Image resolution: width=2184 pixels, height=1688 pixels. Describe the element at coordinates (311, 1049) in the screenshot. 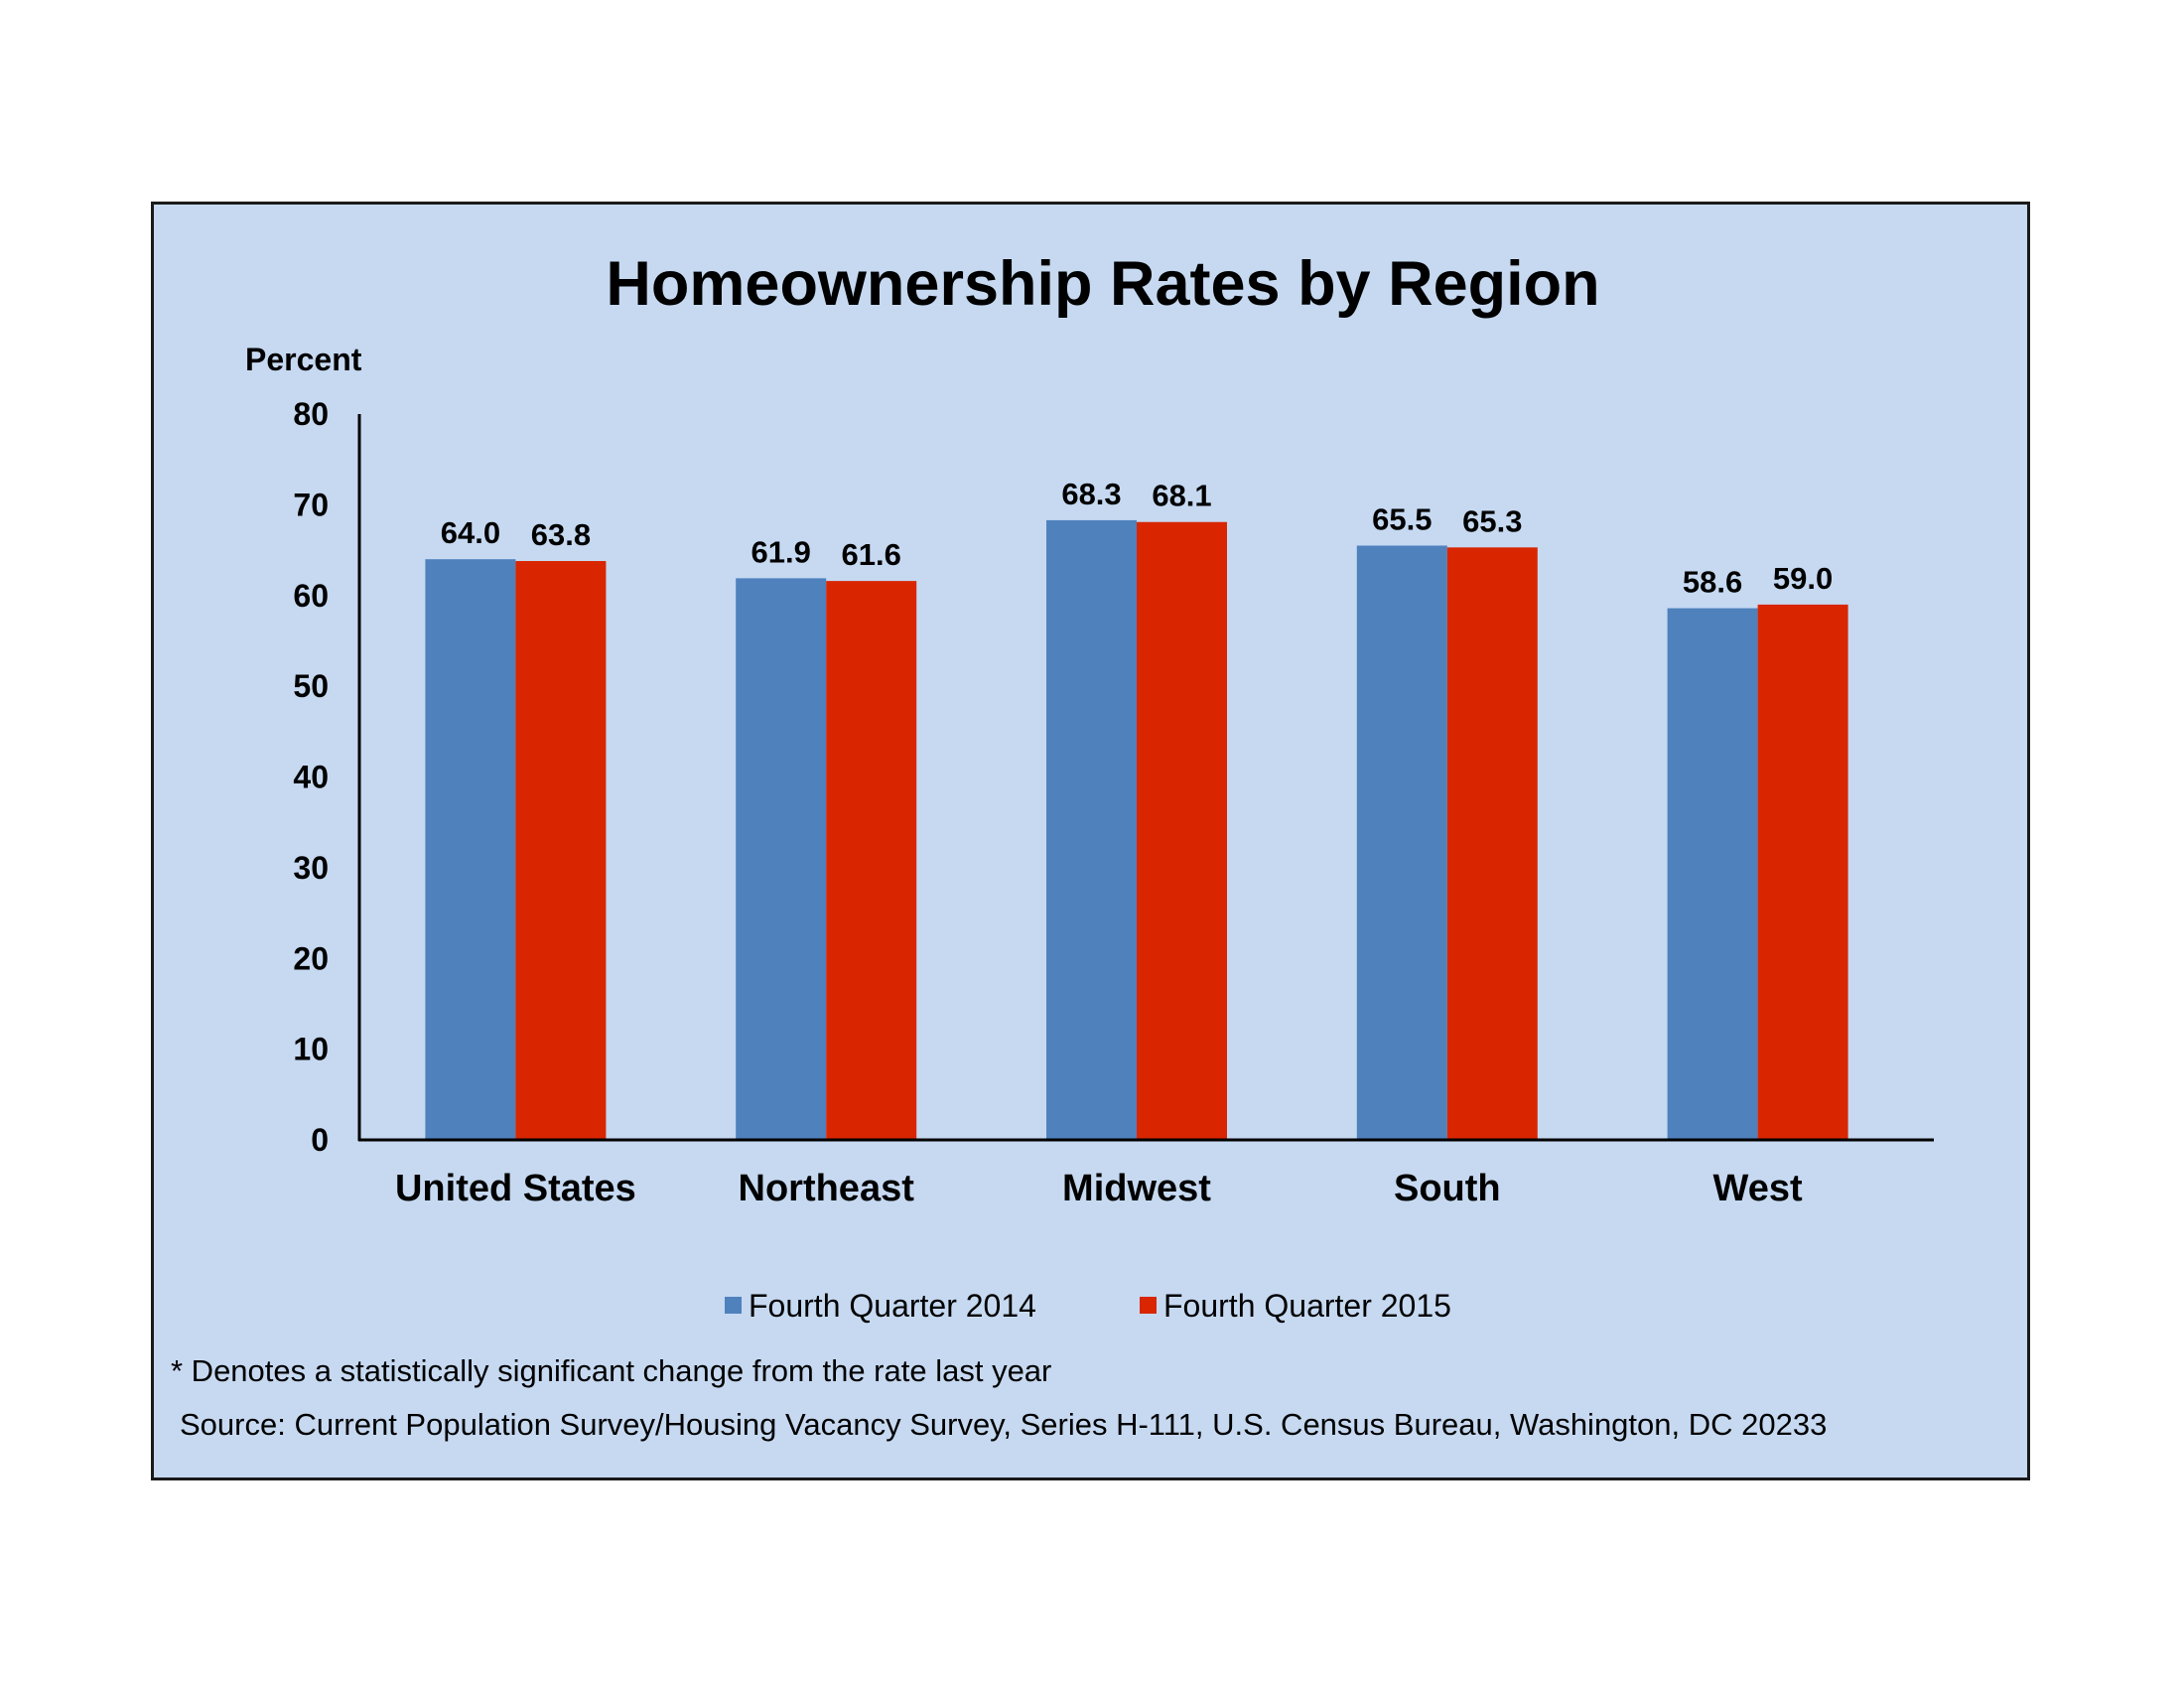

I see `y-tick-label: 10` at that location.